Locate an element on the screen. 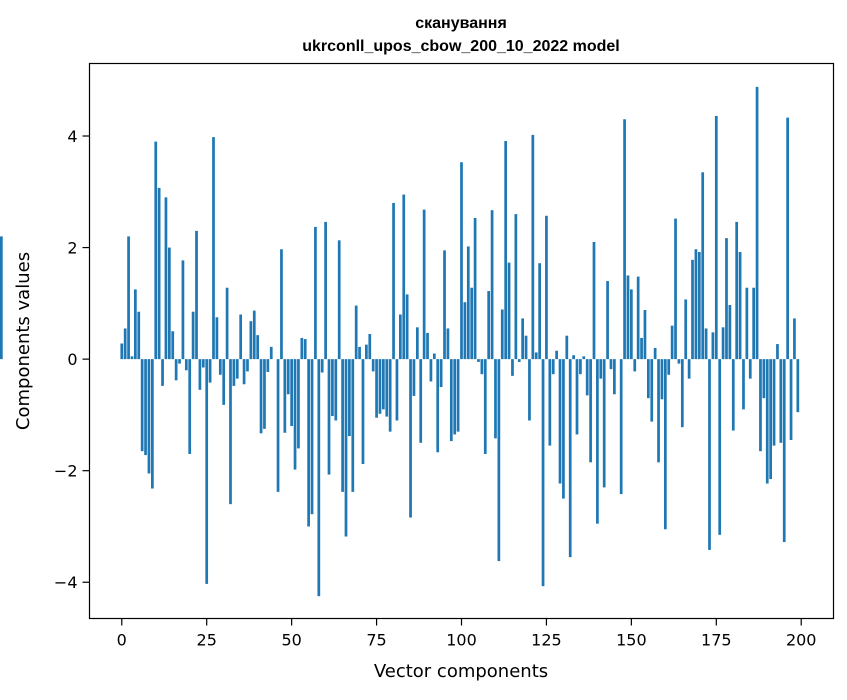 The image size is (847, 700). x-tick-label: 25 is located at coordinates (207, 640).